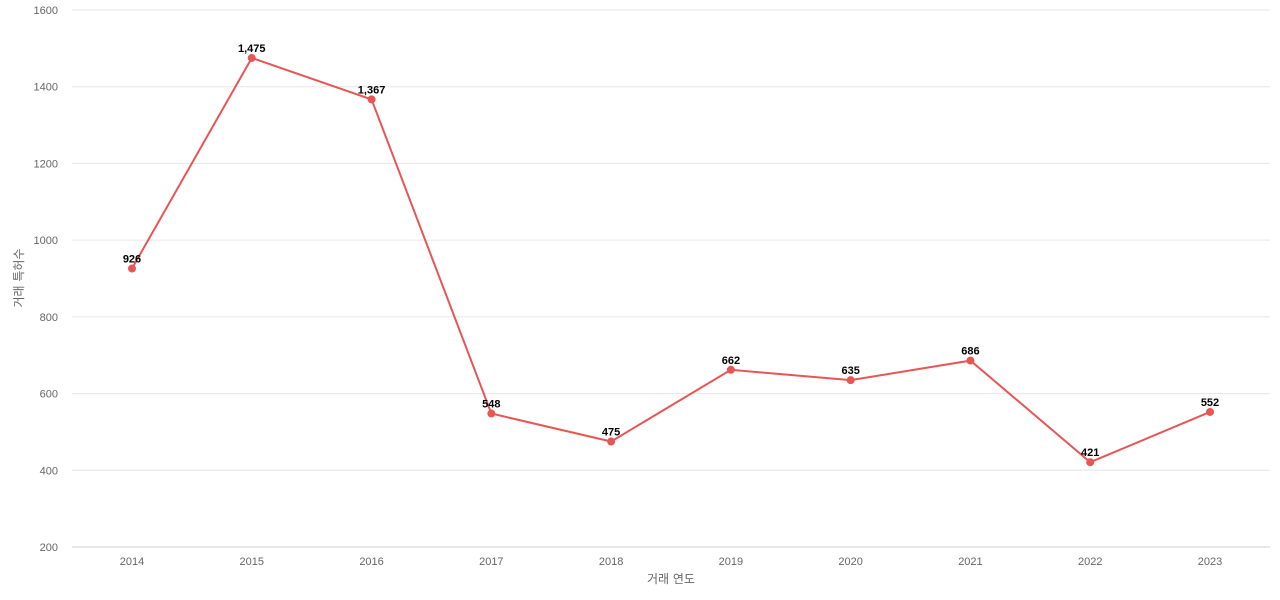 Image resolution: width=1280 pixels, height=600 pixels. What do you see at coordinates (611, 562) in the screenshot?
I see `x-tick-label: 2018` at bounding box center [611, 562].